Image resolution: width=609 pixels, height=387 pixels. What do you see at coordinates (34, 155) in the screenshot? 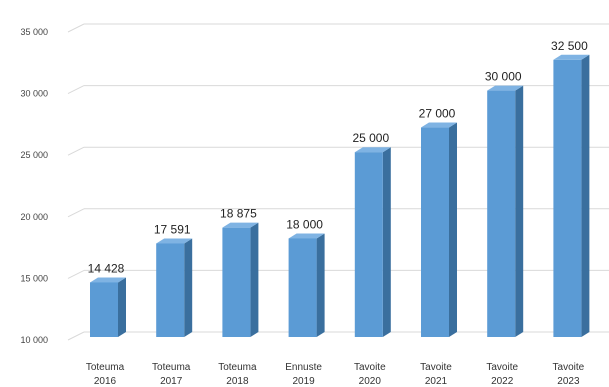
I see `y-tick-label: 25 000` at bounding box center [34, 155].